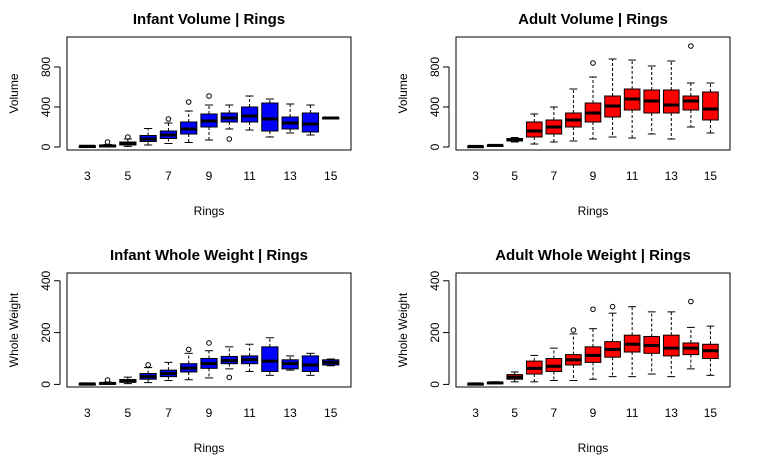  What do you see at coordinates (14, 329) in the screenshot?
I see `y-axis-label: Whole Weight` at bounding box center [14, 329].